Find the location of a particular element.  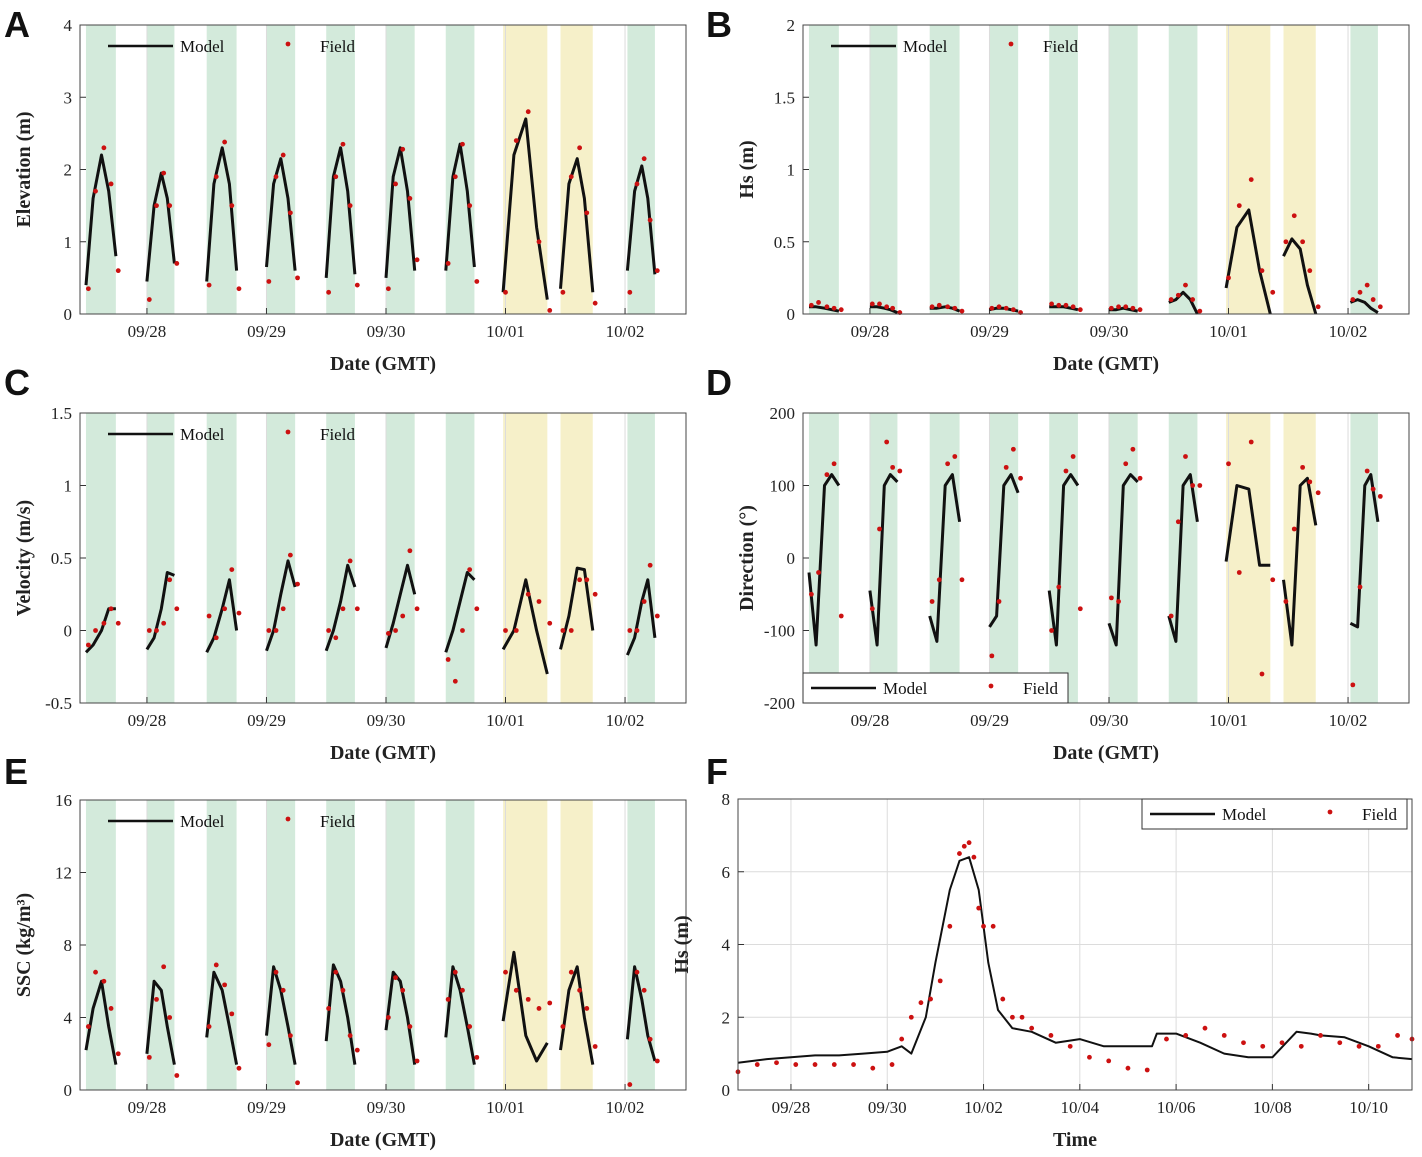

y-tick-label: 4 is located at coordinates (68, 25).